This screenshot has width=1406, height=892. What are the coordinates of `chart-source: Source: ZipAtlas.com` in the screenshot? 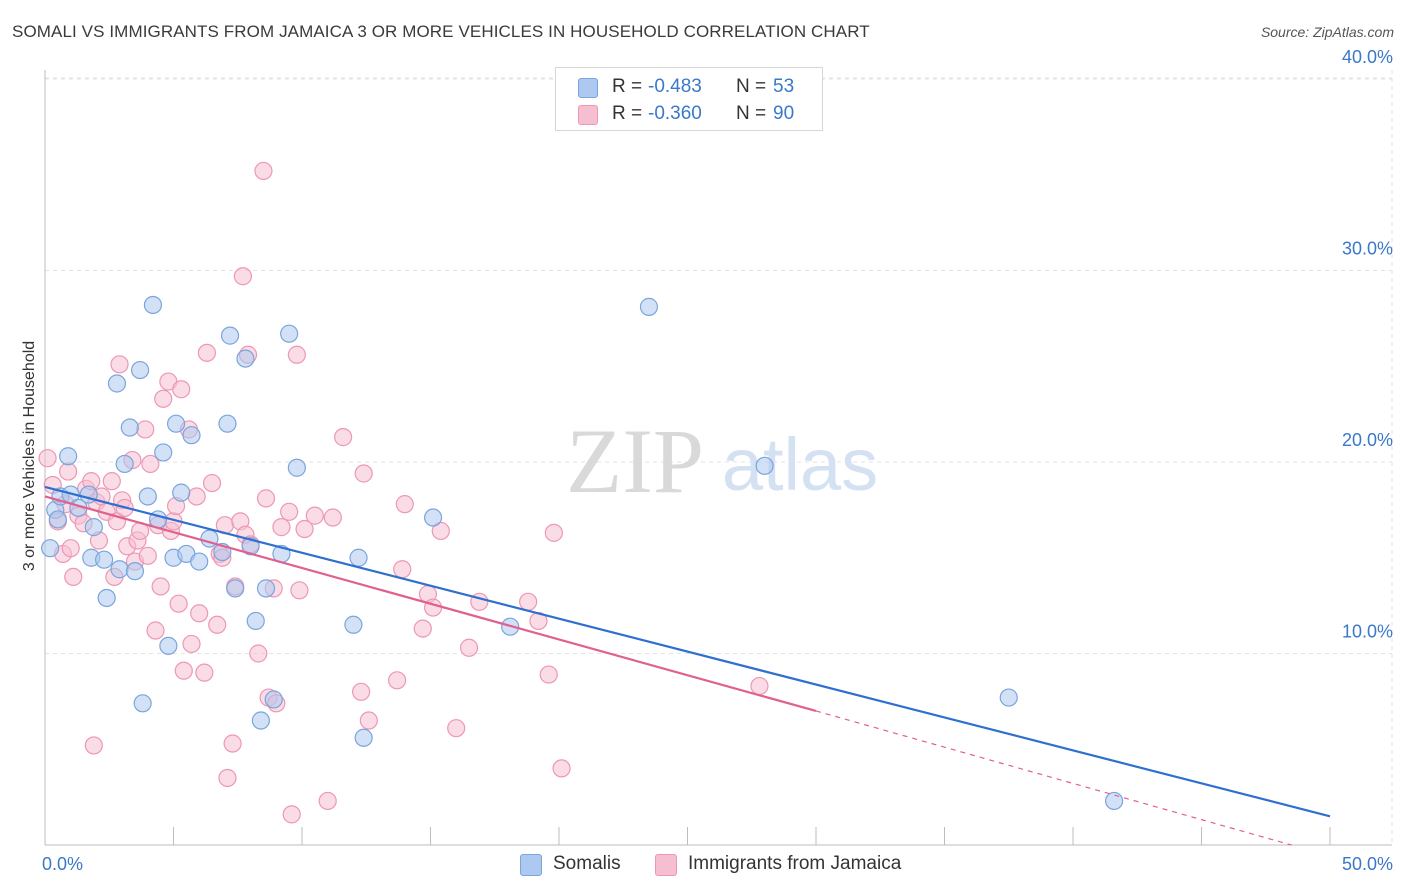 It's located at (1327, 32).